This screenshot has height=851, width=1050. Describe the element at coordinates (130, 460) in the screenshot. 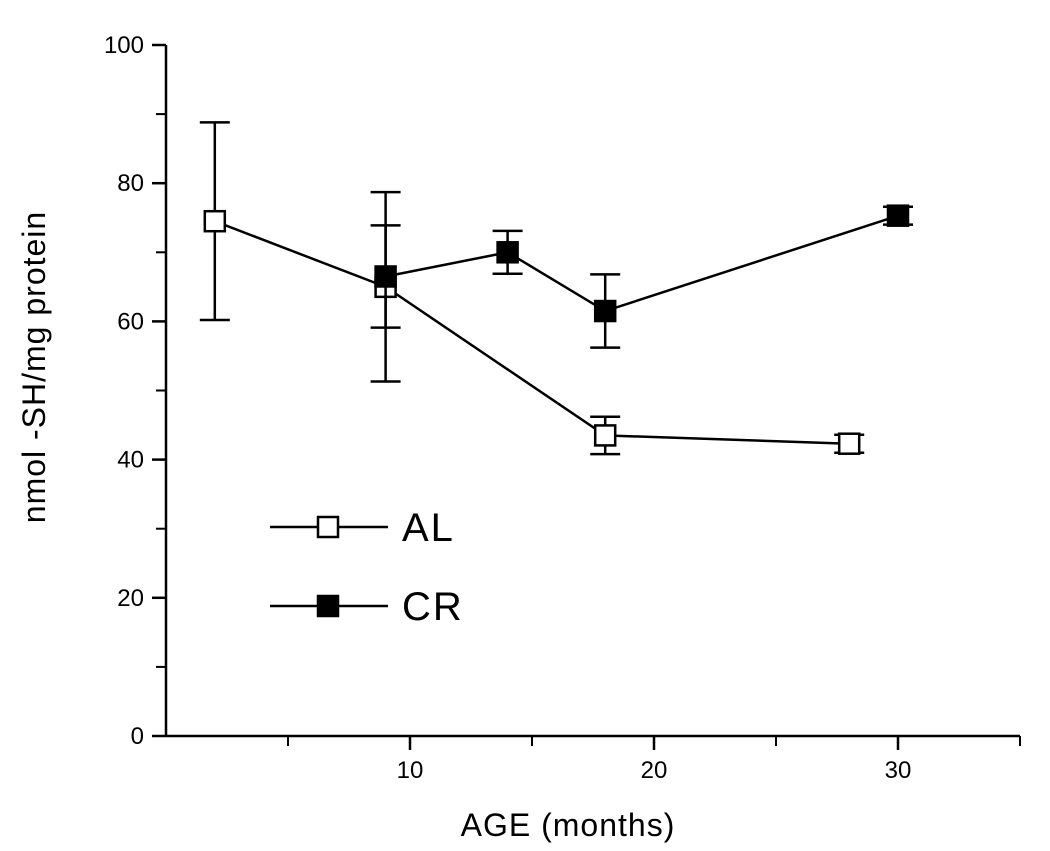

I see `y-tick-label: 40` at that location.